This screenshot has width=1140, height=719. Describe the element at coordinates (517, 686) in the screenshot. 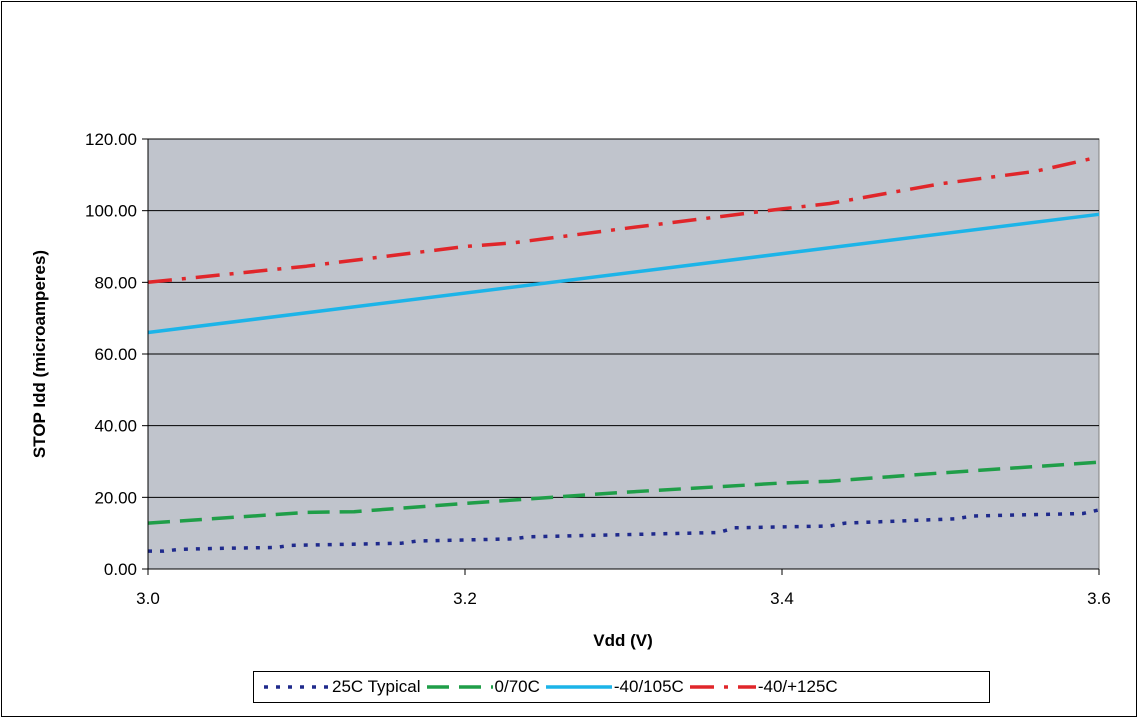

I see `legend-label: 0/70C` at that location.